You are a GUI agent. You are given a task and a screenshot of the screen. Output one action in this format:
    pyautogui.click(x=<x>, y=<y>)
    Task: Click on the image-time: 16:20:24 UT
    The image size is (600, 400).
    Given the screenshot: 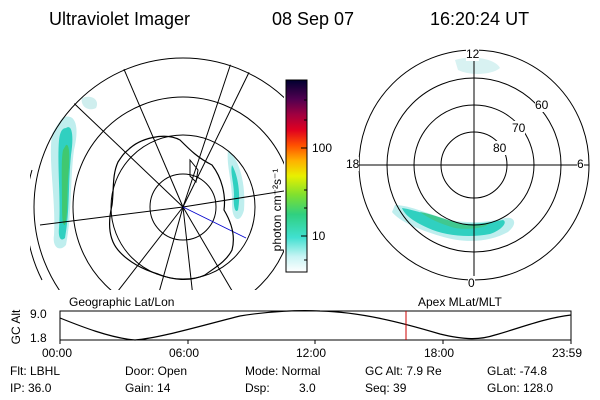 What is the action you would take?
    pyautogui.click(x=480, y=19)
    